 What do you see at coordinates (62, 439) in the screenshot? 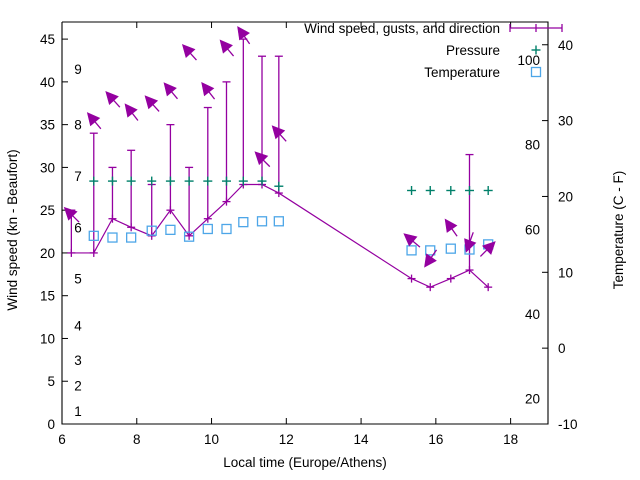
I see `x-tick-label: 6` at bounding box center [62, 439].